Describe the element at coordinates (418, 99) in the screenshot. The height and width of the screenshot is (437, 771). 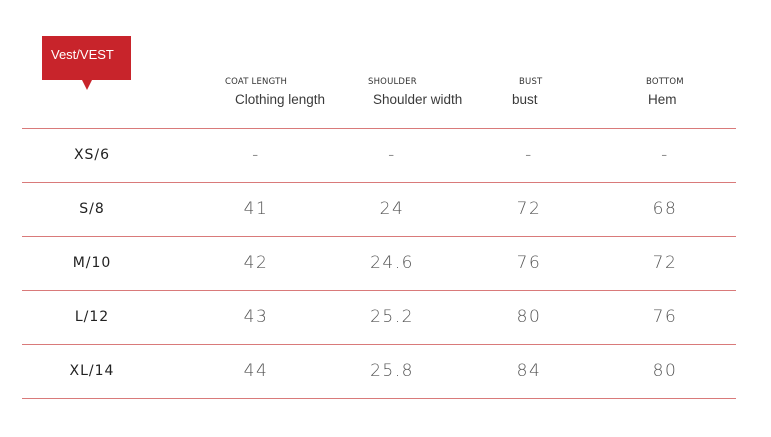
I see `column-description: Shoulder width` at that location.